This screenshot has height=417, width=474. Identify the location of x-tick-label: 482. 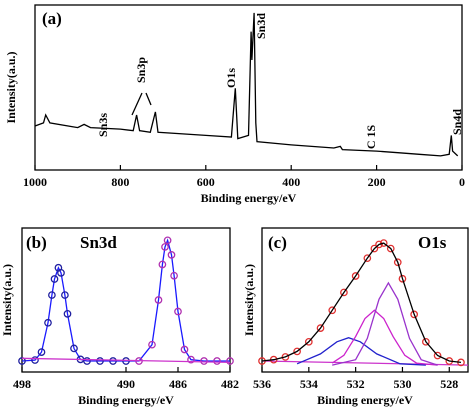
(230, 384).